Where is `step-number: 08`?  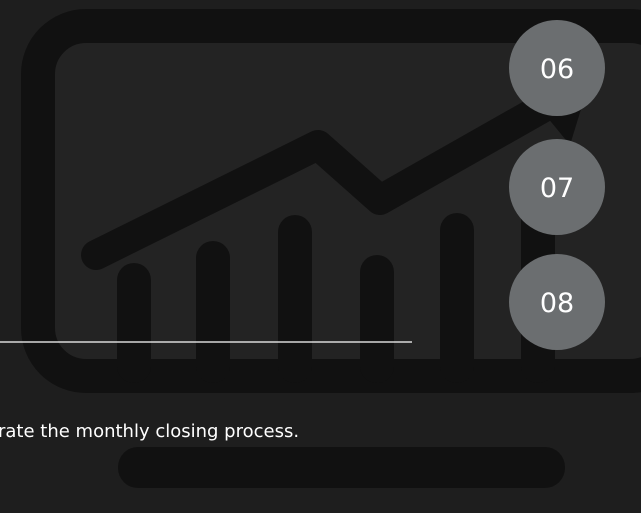
step-number: 08 is located at coordinates (557, 303).